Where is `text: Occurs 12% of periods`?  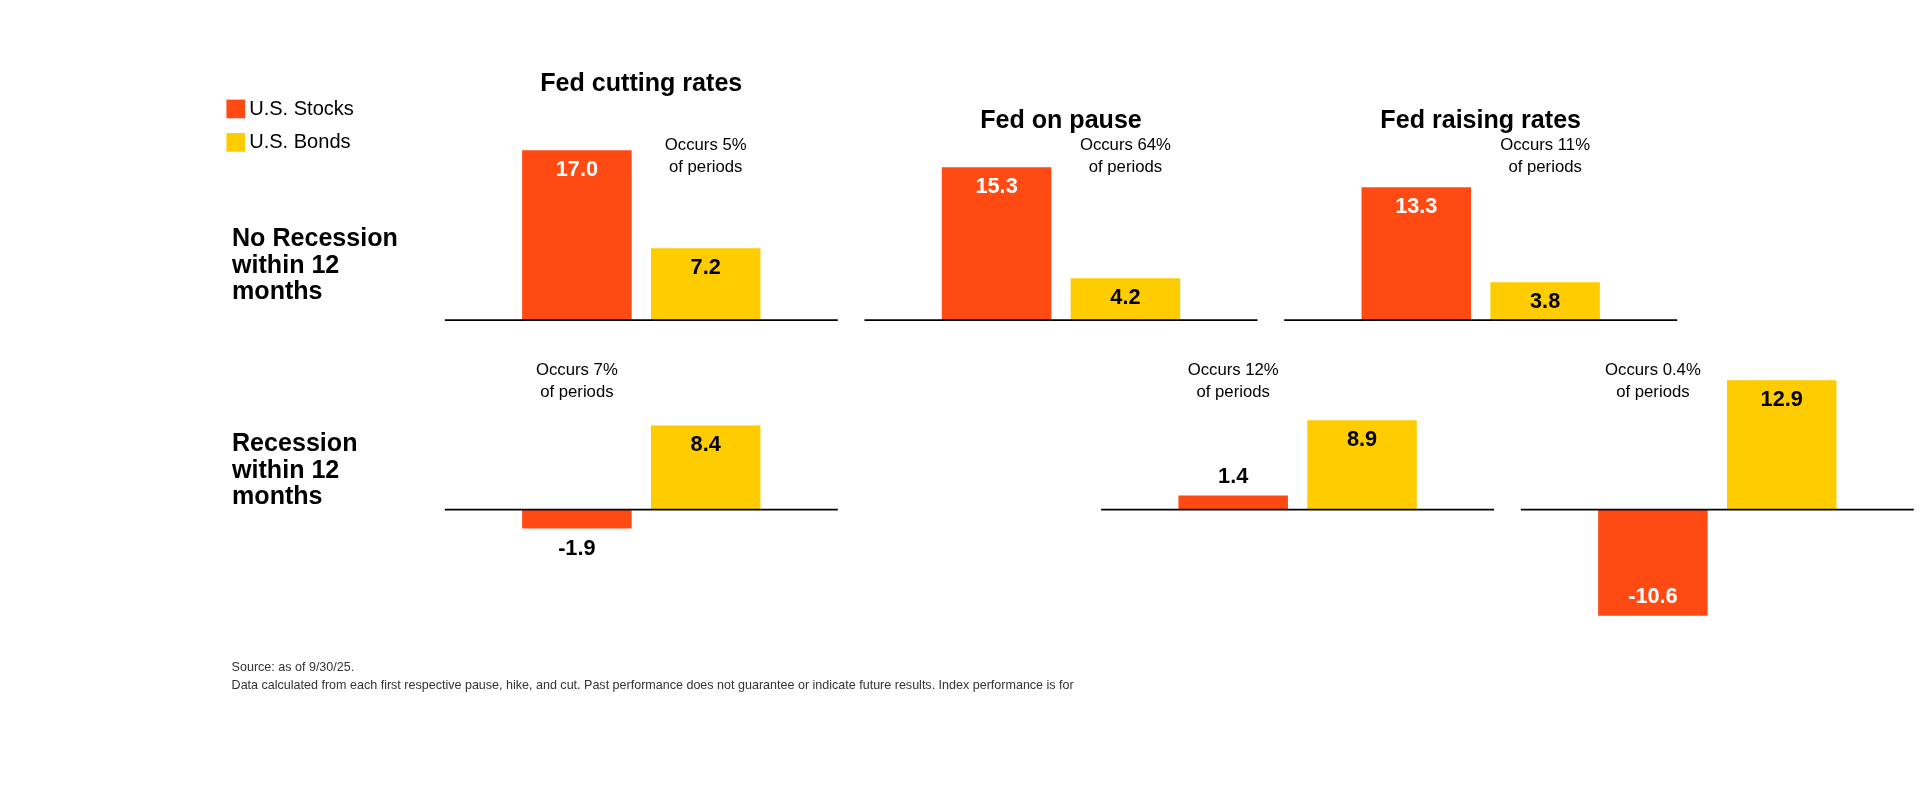
text: Occurs 12% of periods is located at coordinates (1233, 380).